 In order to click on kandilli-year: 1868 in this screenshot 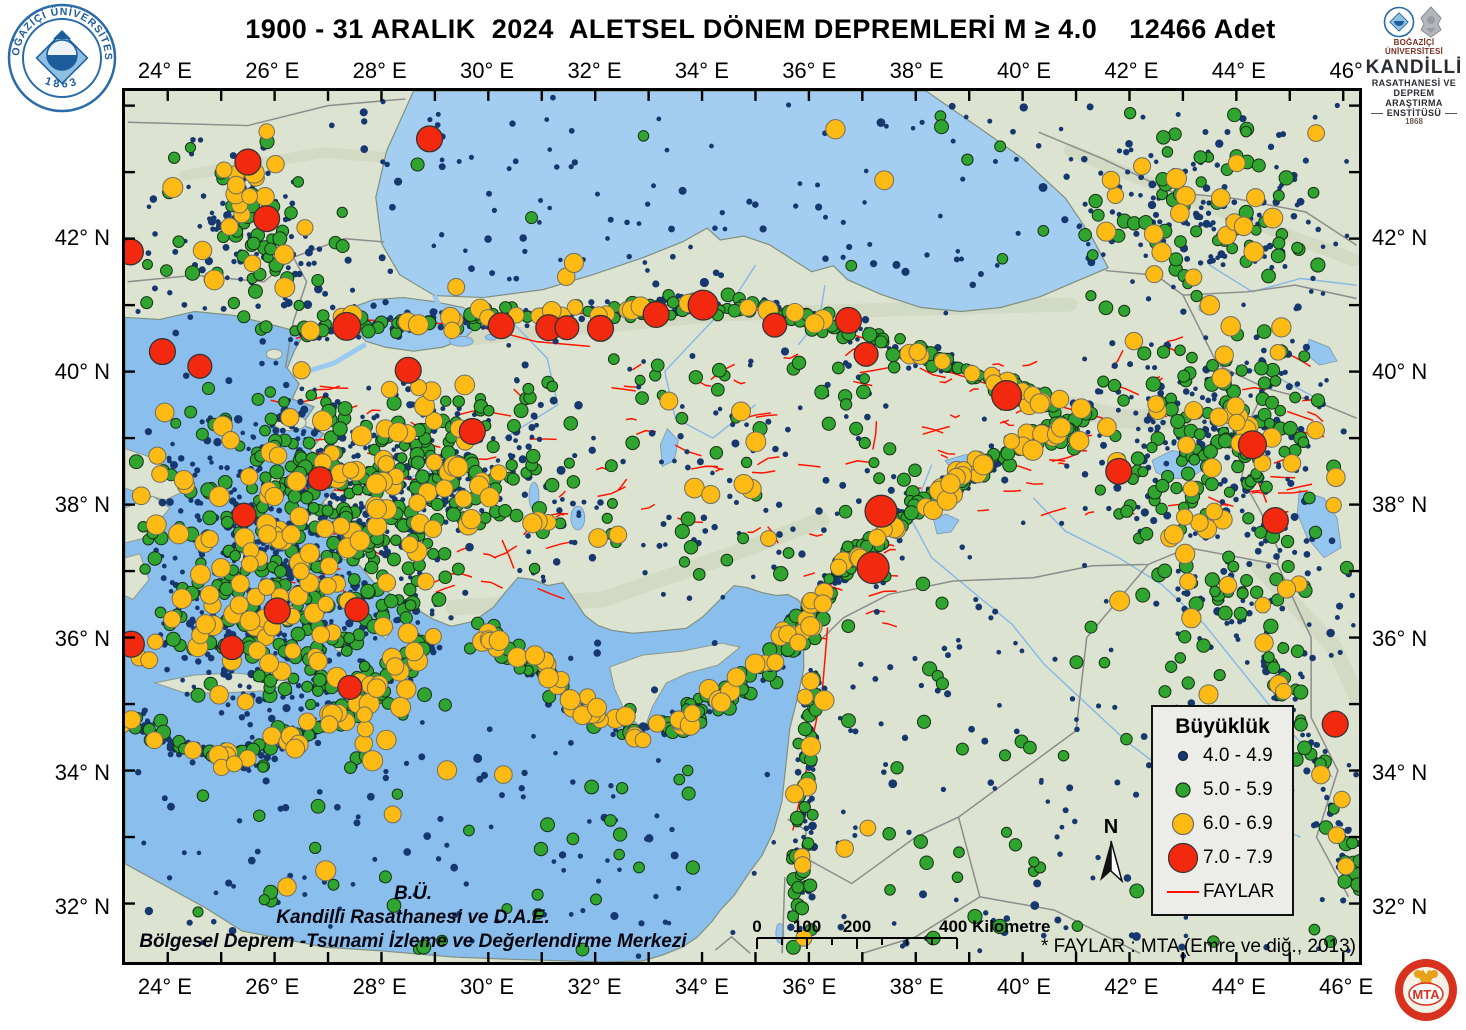, I will do `click(1414, 122)`.